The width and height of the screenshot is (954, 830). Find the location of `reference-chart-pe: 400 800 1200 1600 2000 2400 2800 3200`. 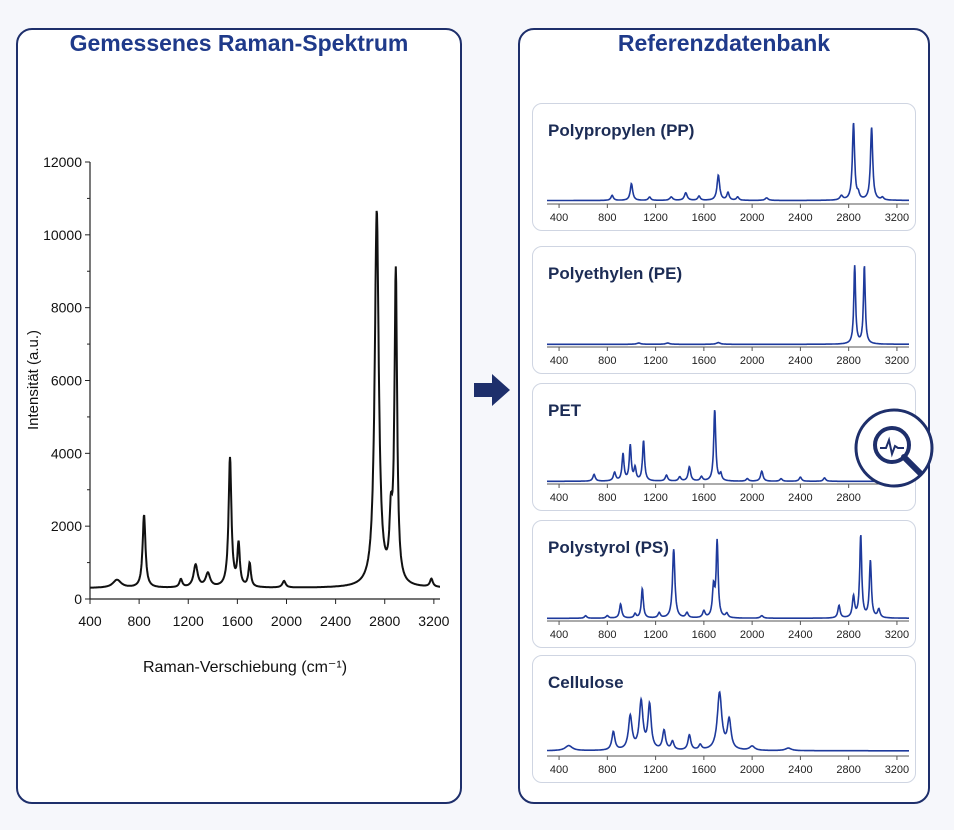

reference-chart-pe: 400 800 1200 1600 2000 2400 2800 3200 is located at coordinates (728, 316).